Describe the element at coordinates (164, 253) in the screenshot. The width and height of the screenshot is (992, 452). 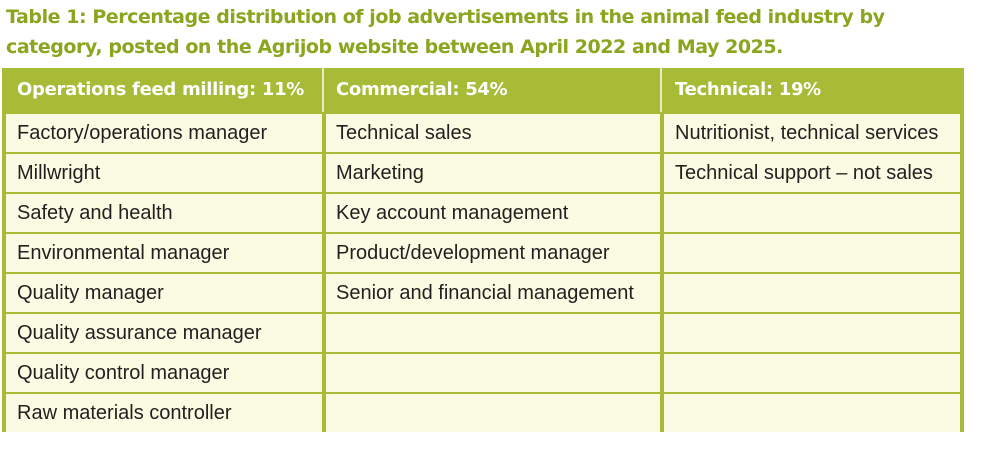
I see `table-cell: Environmental manager` at that location.